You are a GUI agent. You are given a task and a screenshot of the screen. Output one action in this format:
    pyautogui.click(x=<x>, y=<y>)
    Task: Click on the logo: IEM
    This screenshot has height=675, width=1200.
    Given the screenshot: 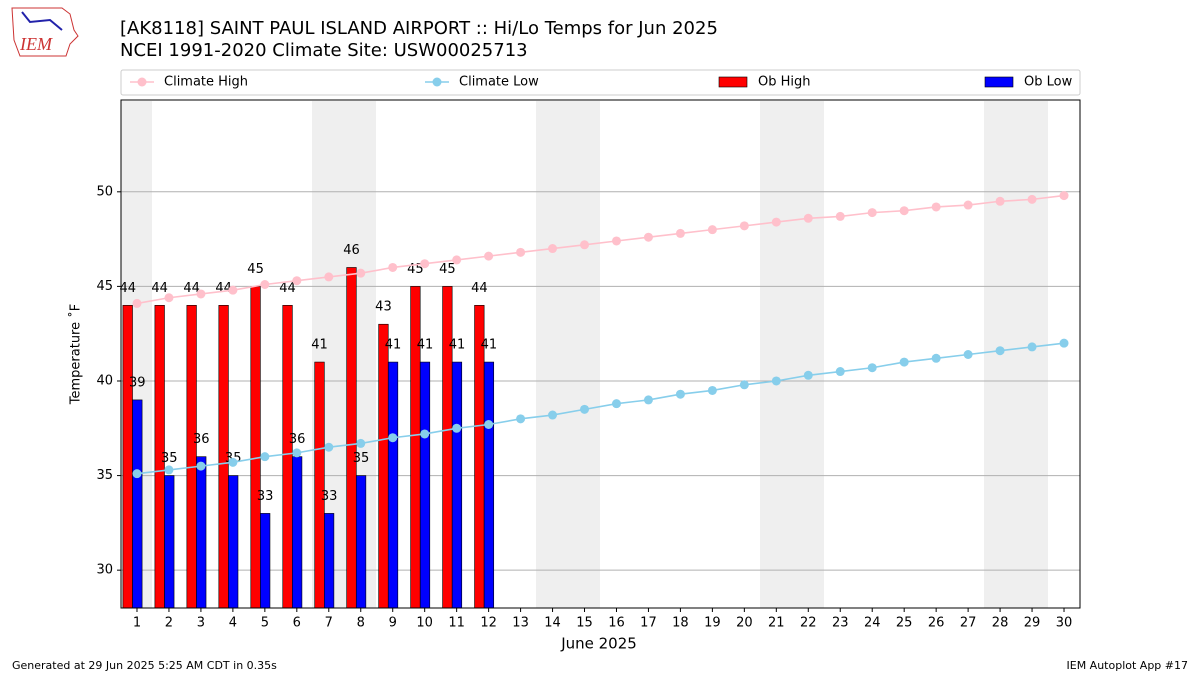 What is the action you would take?
    pyautogui.click(x=45, y=32)
    